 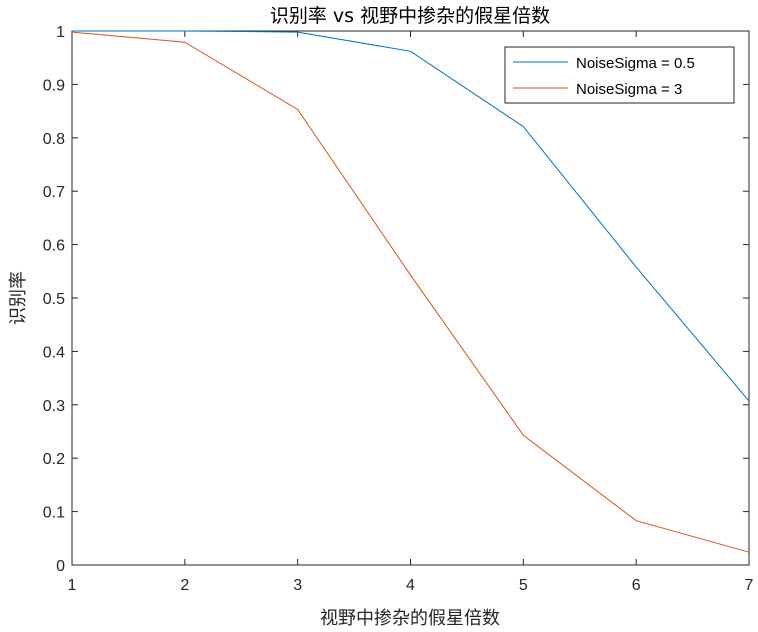 What do you see at coordinates (54, 513) in the screenshot?
I see `y-tick-label: 0.1` at bounding box center [54, 513].